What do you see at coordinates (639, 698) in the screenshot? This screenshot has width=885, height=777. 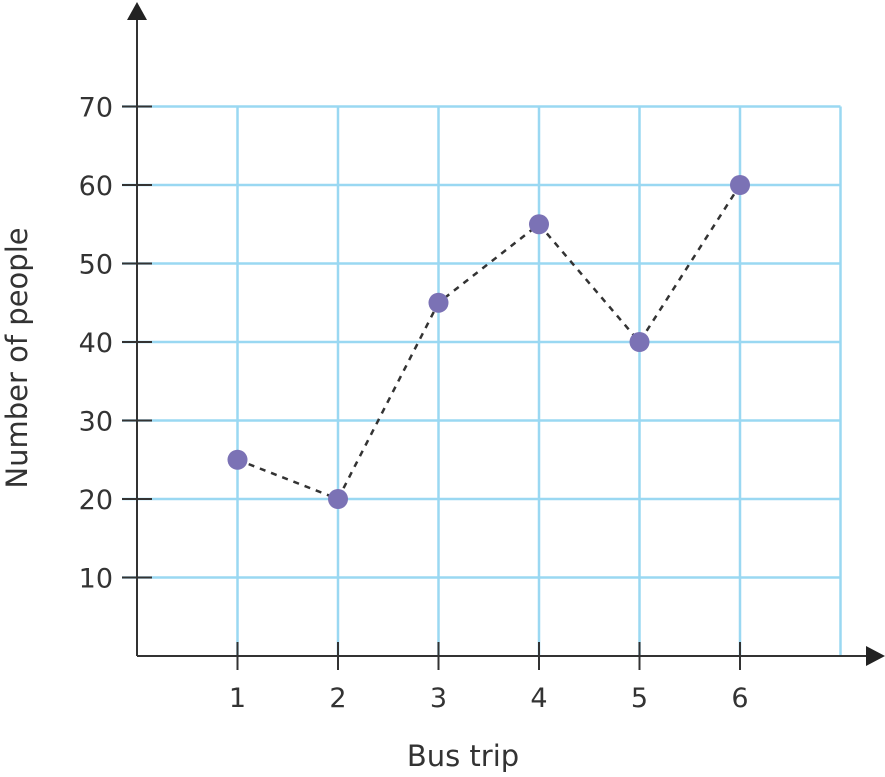 I see `x-tick-label: 5` at bounding box center [639, 698].